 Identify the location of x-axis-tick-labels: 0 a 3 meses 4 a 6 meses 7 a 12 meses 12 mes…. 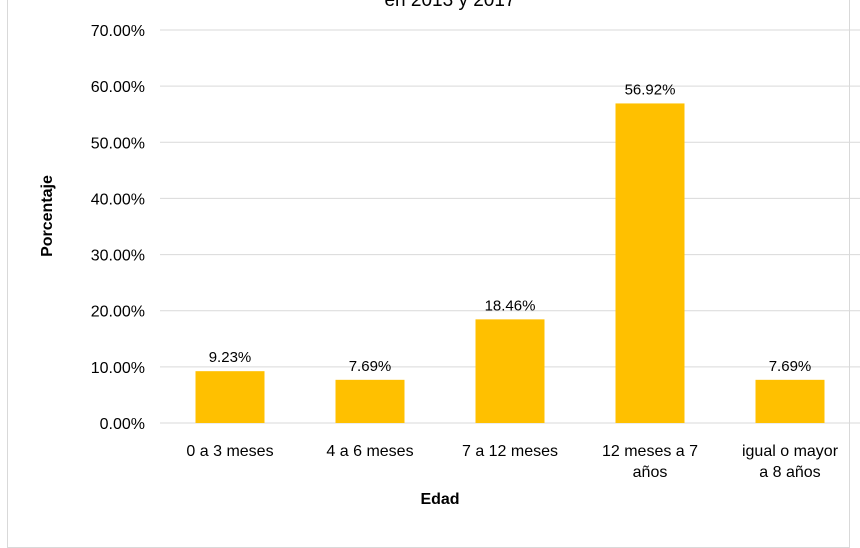
(512, 462).